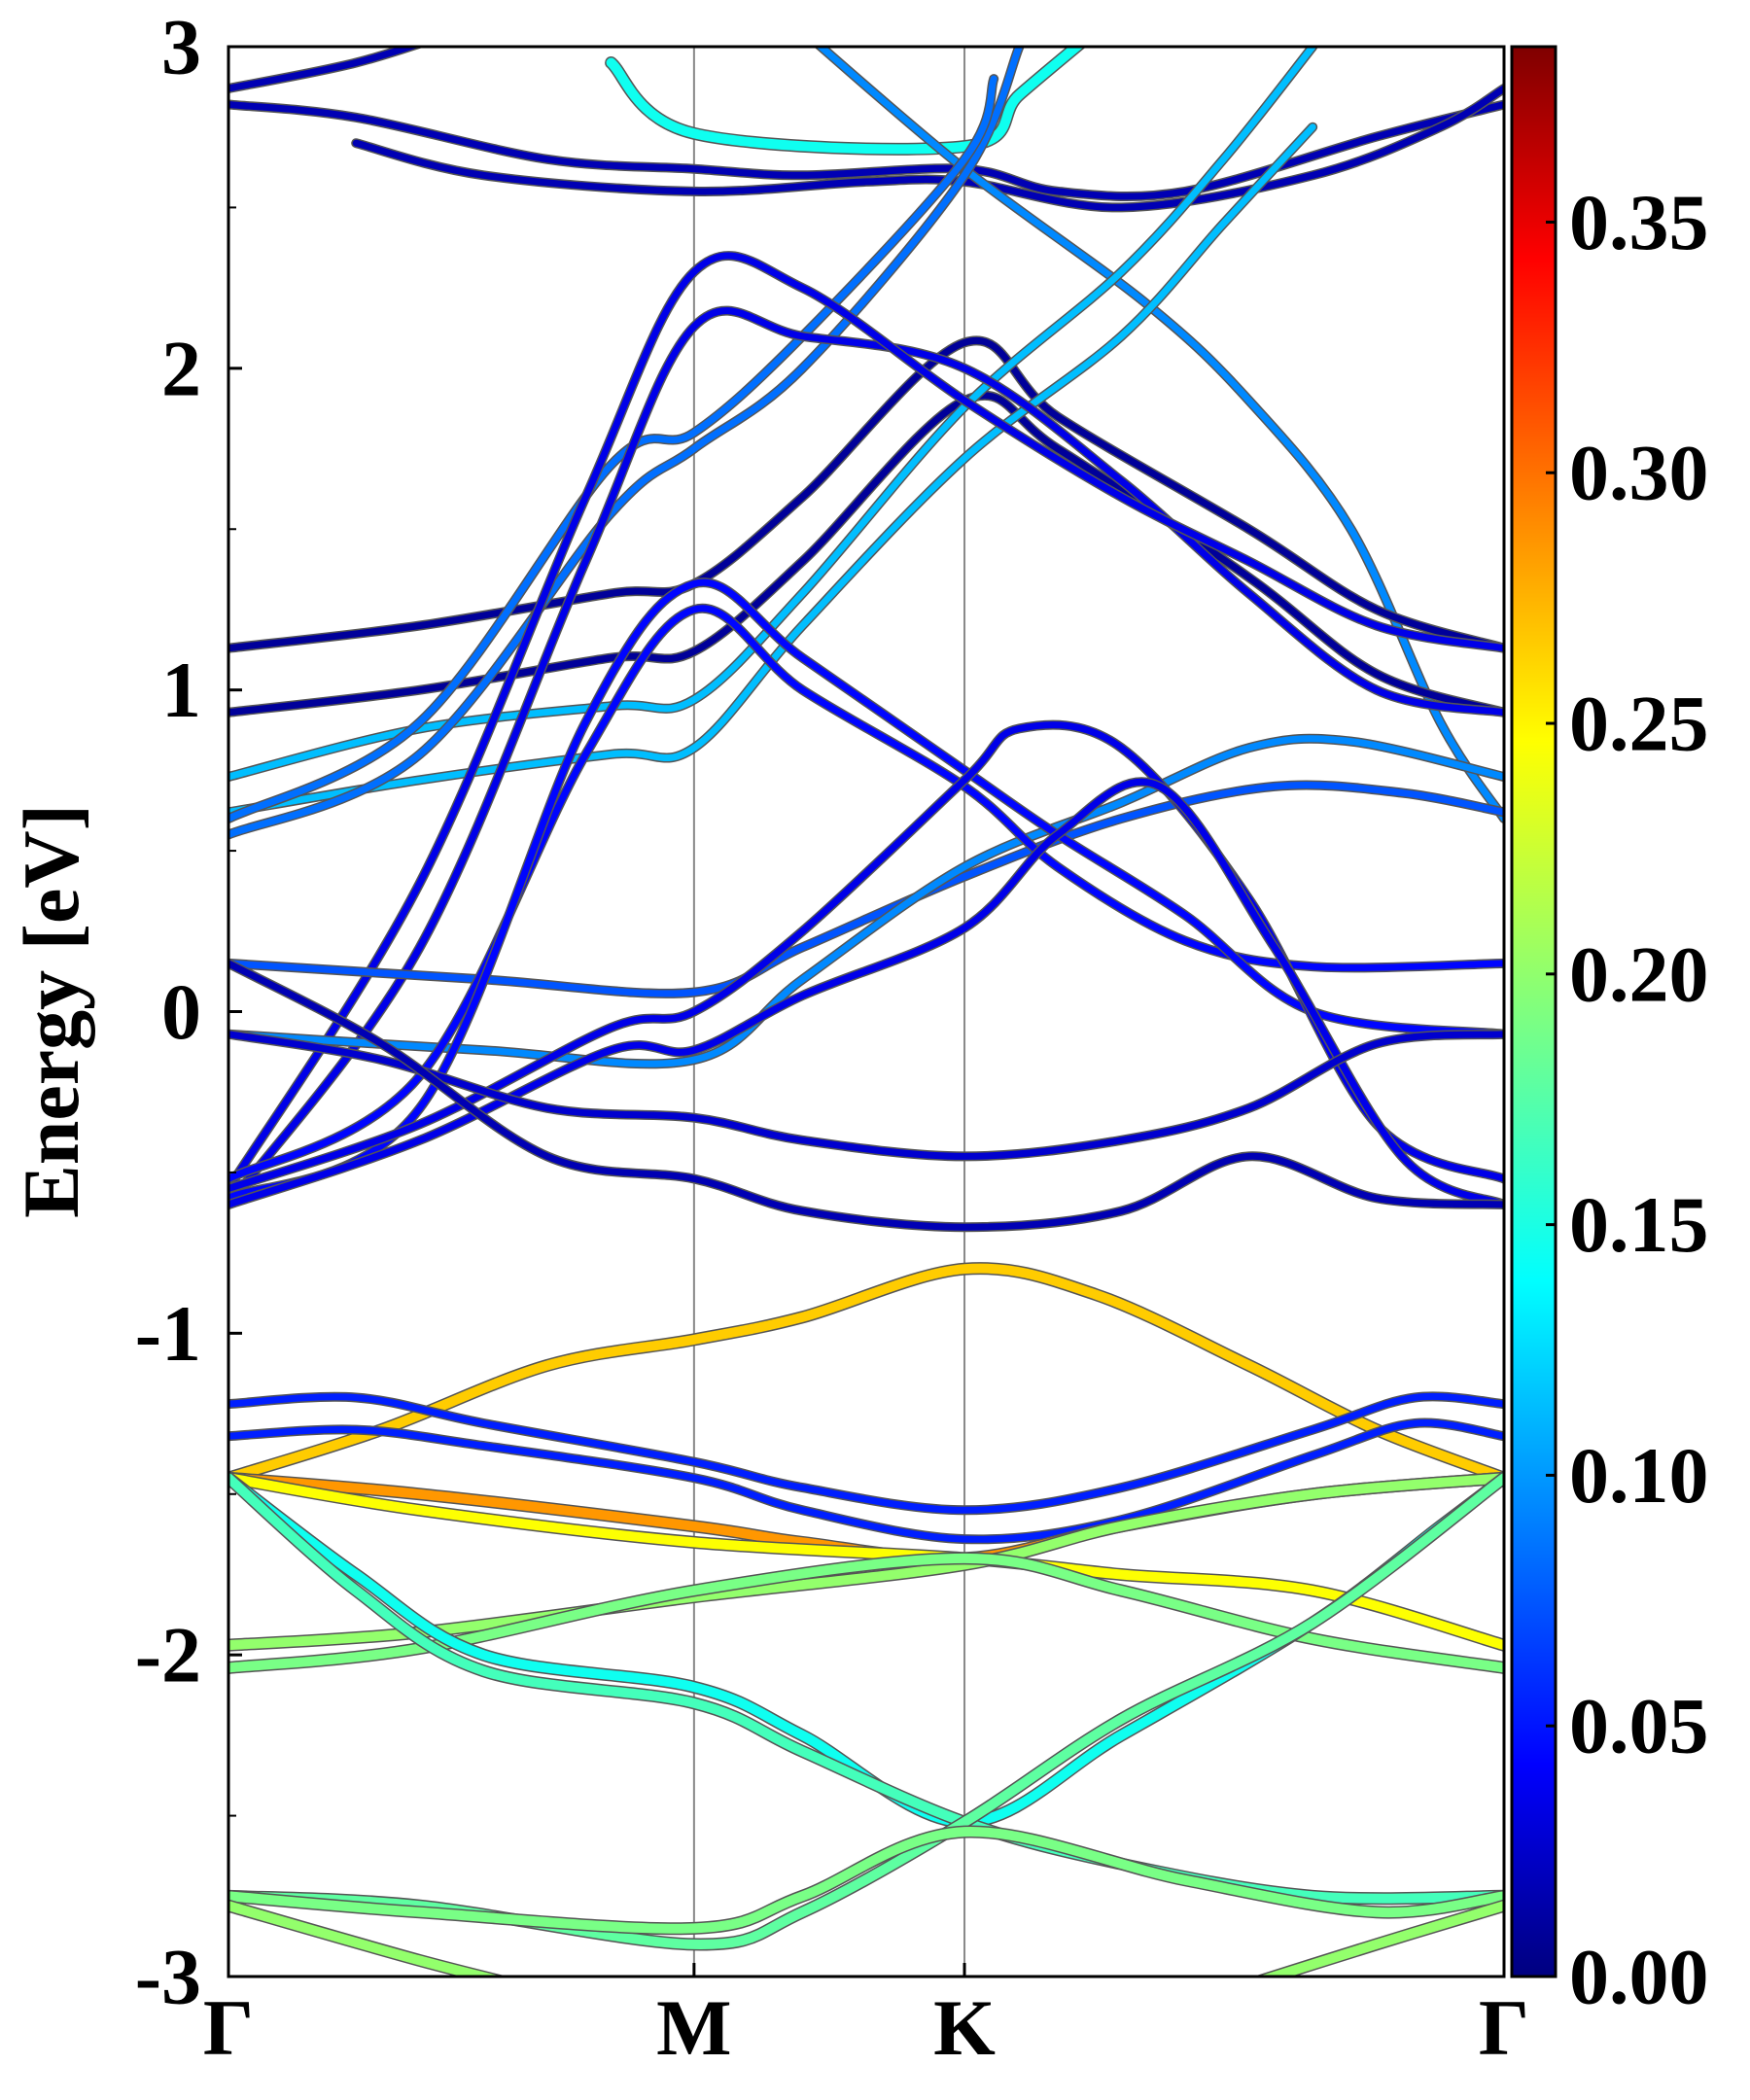 The height and width of the screenshot is (2100, 1750). What do you see at coordinates (1639, 222) in the screenshot?
I see `colorbar-tick-label: 0.35` at bounding box center [1639, 222].